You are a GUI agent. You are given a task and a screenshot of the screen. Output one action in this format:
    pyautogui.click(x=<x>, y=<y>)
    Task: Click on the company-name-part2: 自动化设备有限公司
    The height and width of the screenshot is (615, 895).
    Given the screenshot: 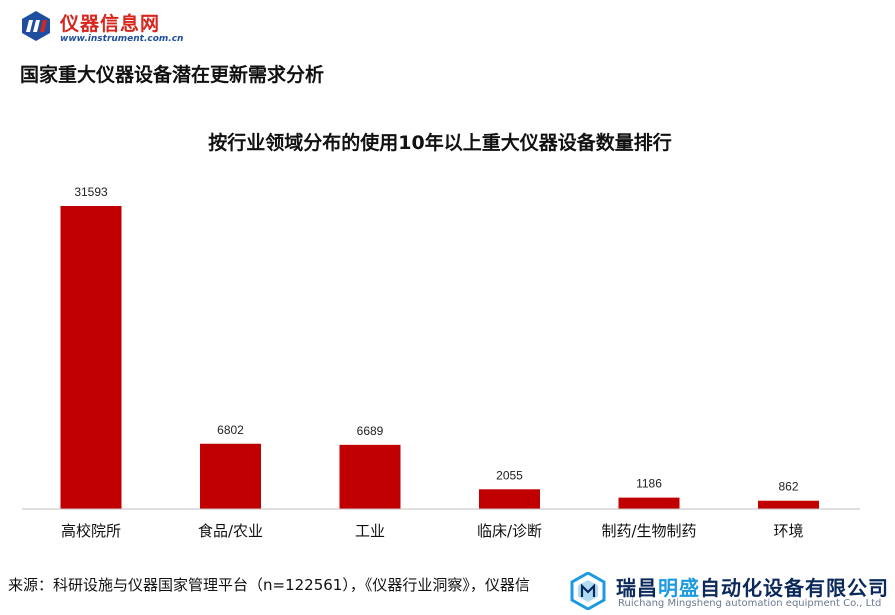 What is the action you would take?
    pyautogui.click(x=794, y=588)
    